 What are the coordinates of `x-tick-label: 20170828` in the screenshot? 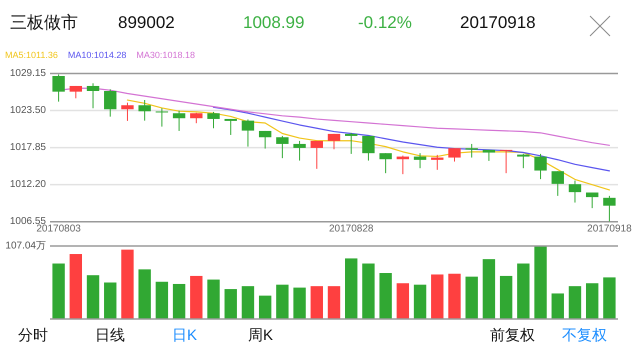 It's located at (351, 229).